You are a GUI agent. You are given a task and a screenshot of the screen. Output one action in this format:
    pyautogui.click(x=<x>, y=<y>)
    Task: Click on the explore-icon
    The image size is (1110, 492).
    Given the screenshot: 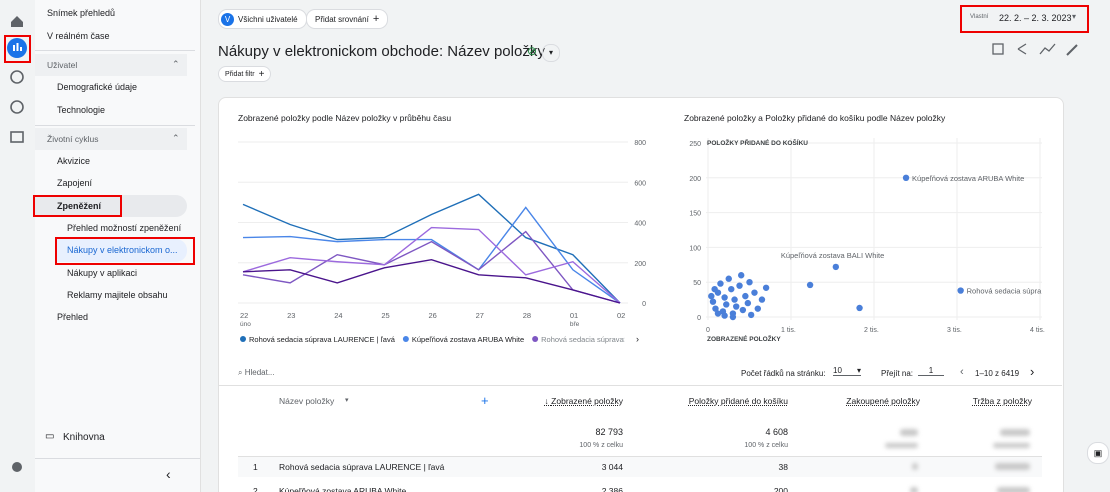 What is the action you would take?
    pyautogui.click(x=17, y=77)
    